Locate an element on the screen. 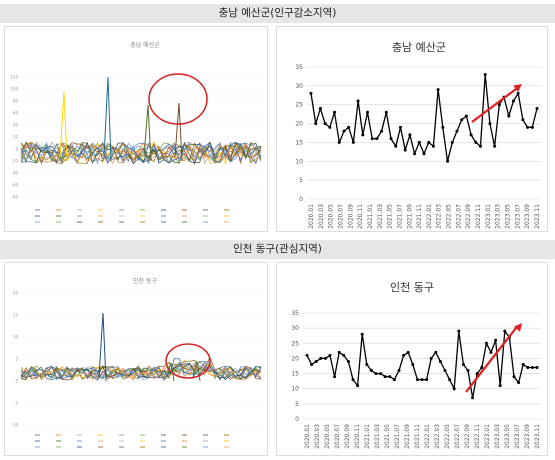 The image size is (555, 460). y-tick-label: 40 is located at coordinates (16, 125).